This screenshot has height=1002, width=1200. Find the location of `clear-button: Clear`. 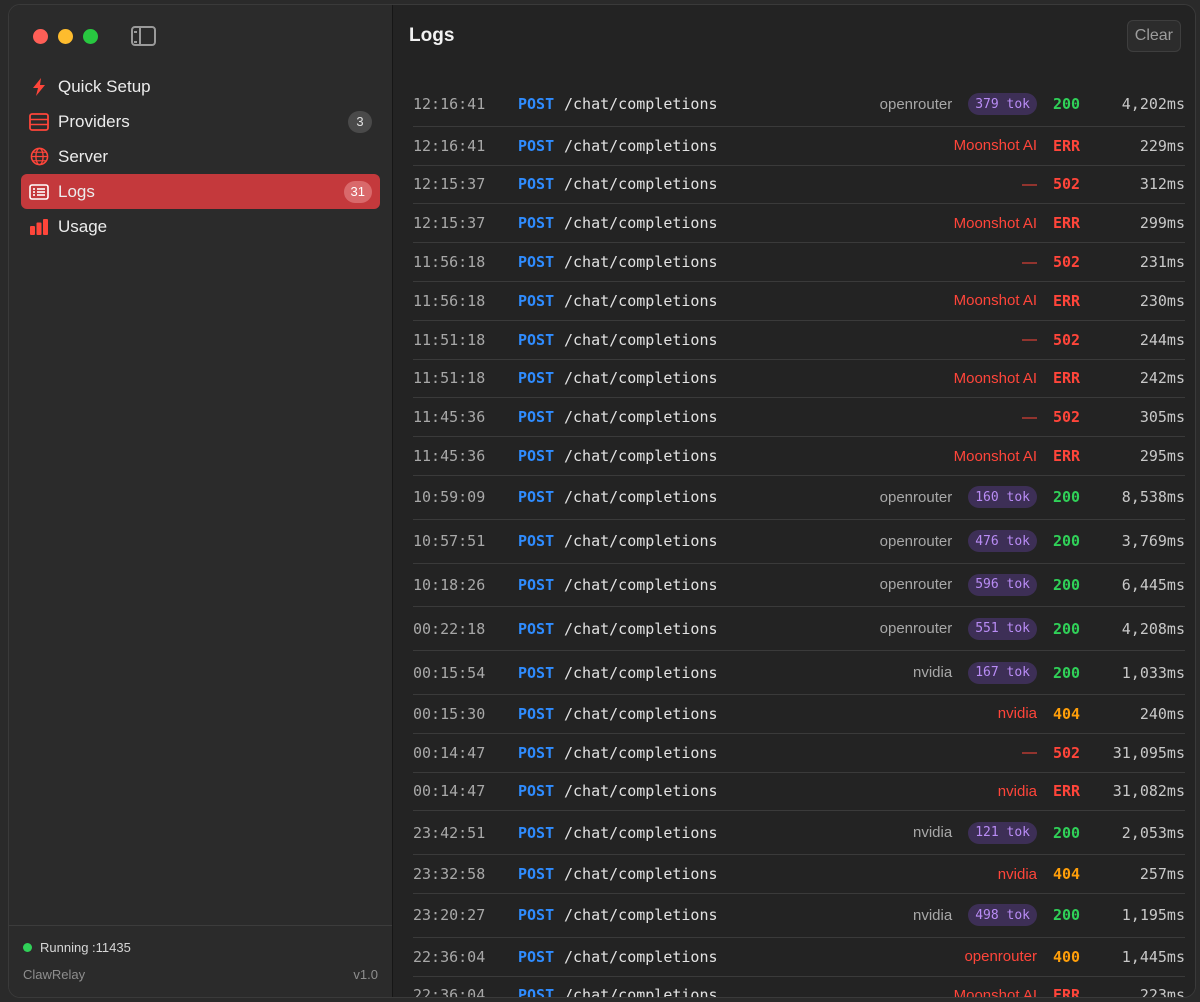

clear-button: Clear is located at coordinates (1153, 36).